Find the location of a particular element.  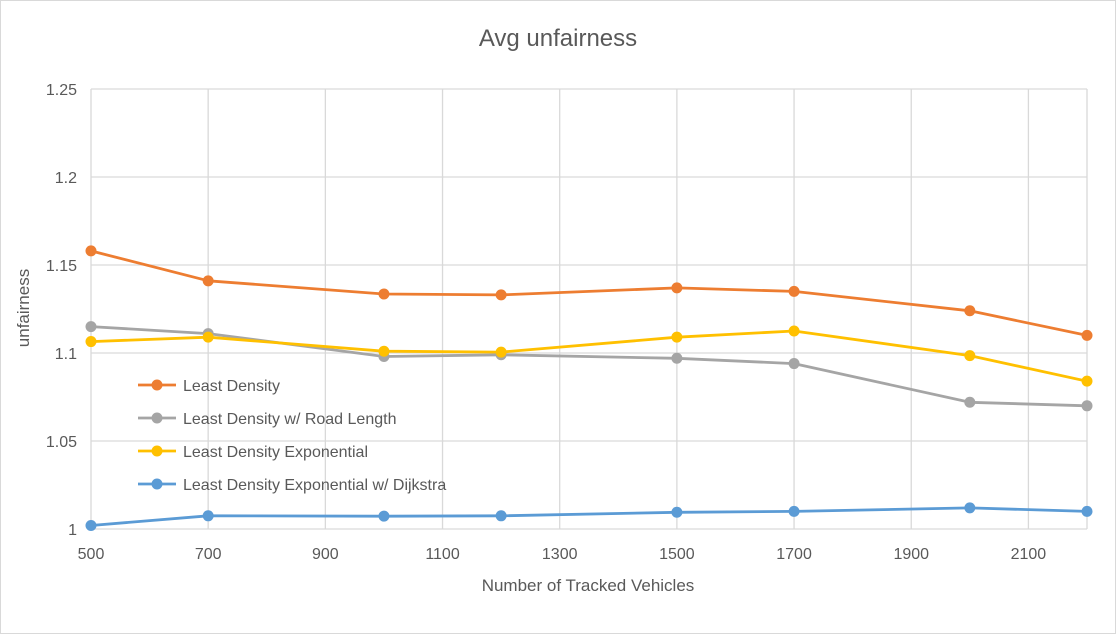

legend-label: Least Density Exponential w/ Dijkstra is located at coordinates (314, 485).